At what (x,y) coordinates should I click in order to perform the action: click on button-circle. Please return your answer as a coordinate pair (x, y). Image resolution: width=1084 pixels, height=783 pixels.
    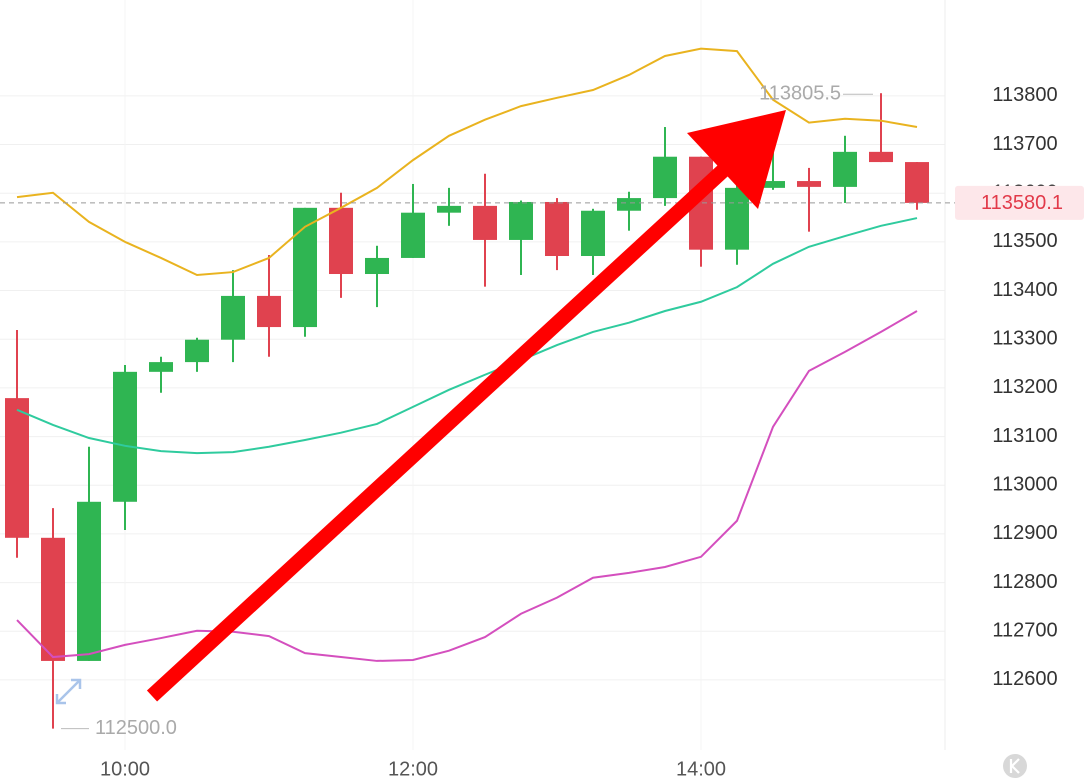
    Looking at the image, I should click on (1015, 766).